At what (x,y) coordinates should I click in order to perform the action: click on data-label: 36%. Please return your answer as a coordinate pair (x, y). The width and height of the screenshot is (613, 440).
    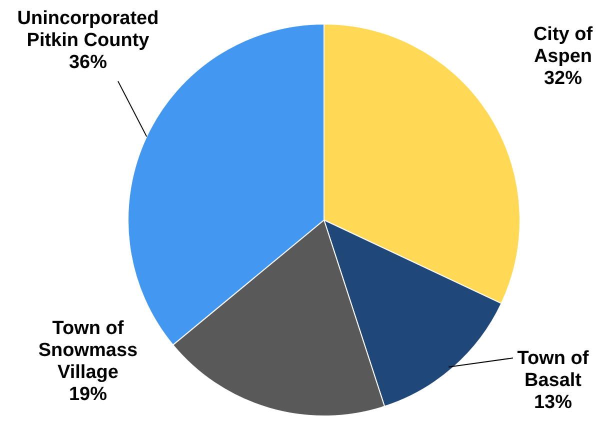
    Looking at the image, I should click on (88, 62).